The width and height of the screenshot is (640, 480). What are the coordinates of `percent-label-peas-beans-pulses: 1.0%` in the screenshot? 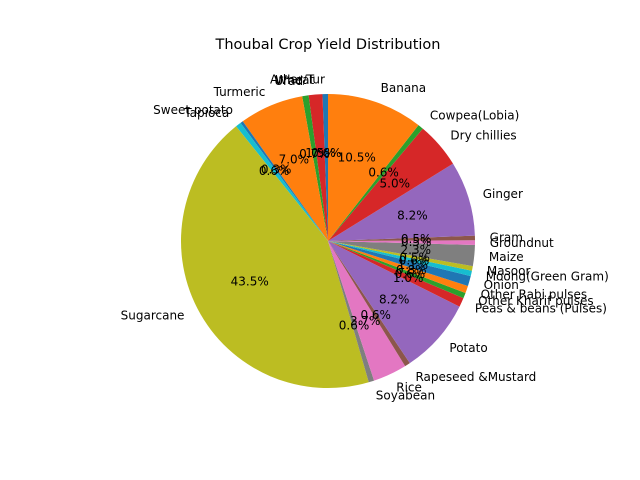 It's located at (408, 278).